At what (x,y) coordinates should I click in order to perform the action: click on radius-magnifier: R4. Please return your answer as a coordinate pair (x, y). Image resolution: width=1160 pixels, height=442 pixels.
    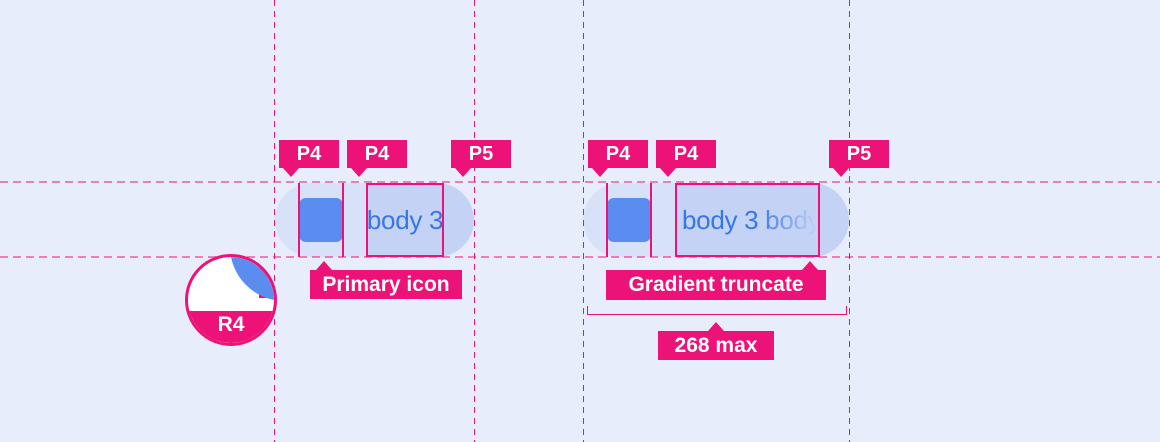
    Looking at the image, I should click on (231, 300).